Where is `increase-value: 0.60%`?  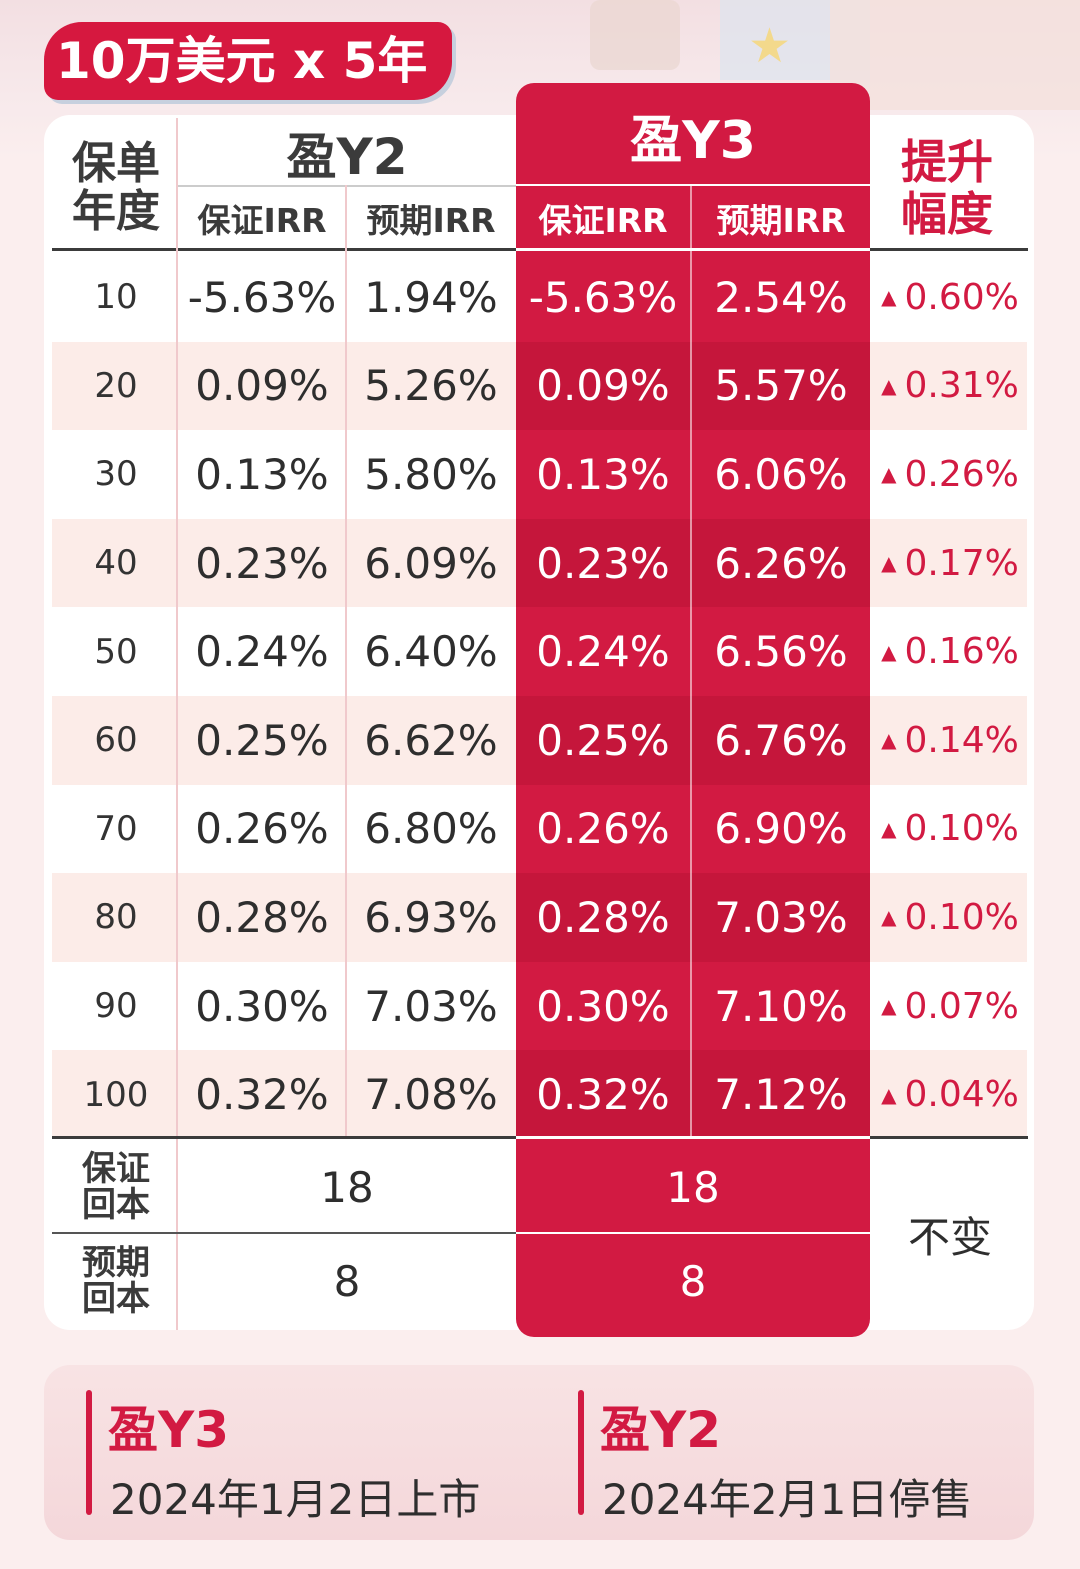
increase-value: 0.60% is located at coordinates (961, 297).